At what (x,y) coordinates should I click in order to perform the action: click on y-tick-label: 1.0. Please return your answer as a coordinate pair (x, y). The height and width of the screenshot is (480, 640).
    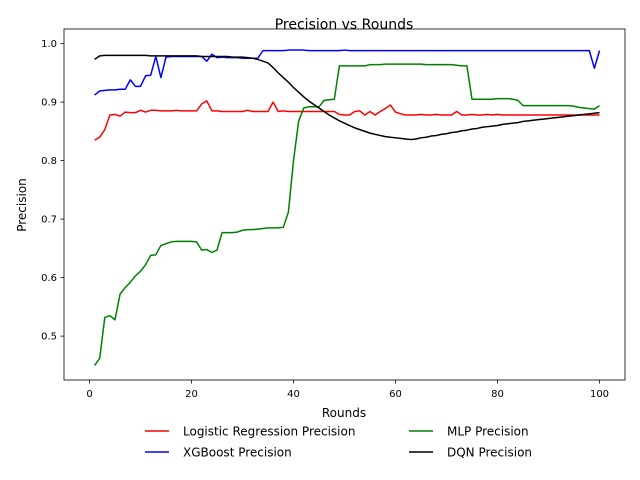
    Looking at the image, I should click on (49, 44).